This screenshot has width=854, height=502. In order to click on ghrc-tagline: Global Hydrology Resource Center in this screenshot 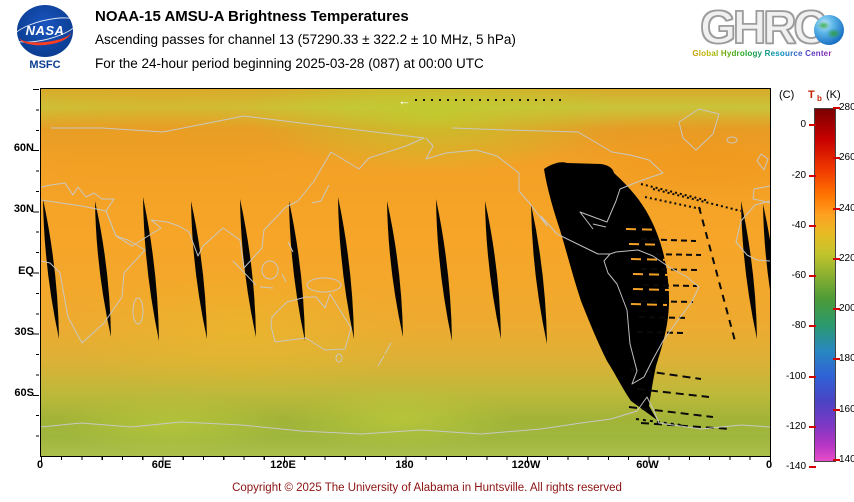, I will do `click(762, 53)`.